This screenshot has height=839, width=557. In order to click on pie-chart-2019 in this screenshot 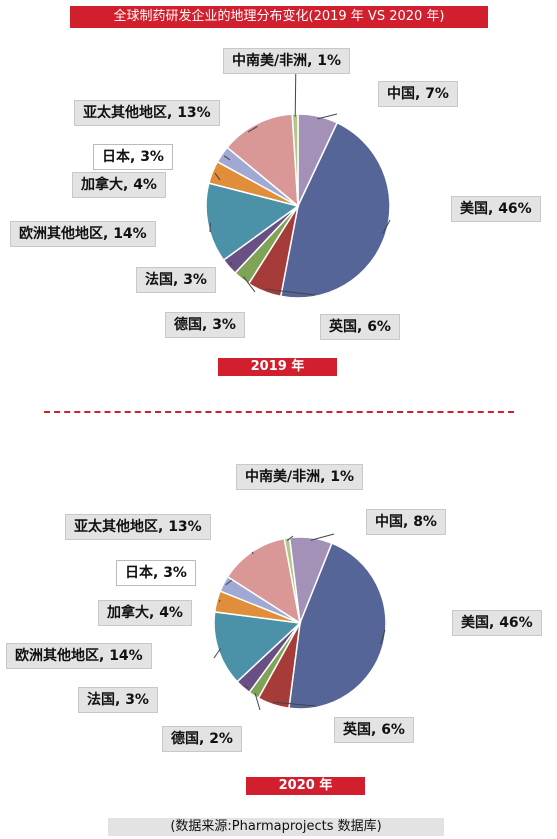, I will do `click(298, 176)`.